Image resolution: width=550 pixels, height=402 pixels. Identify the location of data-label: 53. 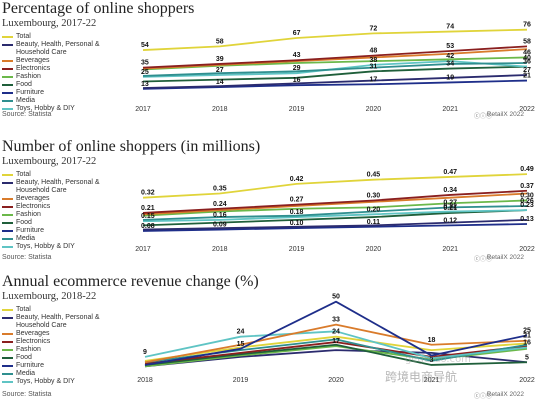
(450, 46).